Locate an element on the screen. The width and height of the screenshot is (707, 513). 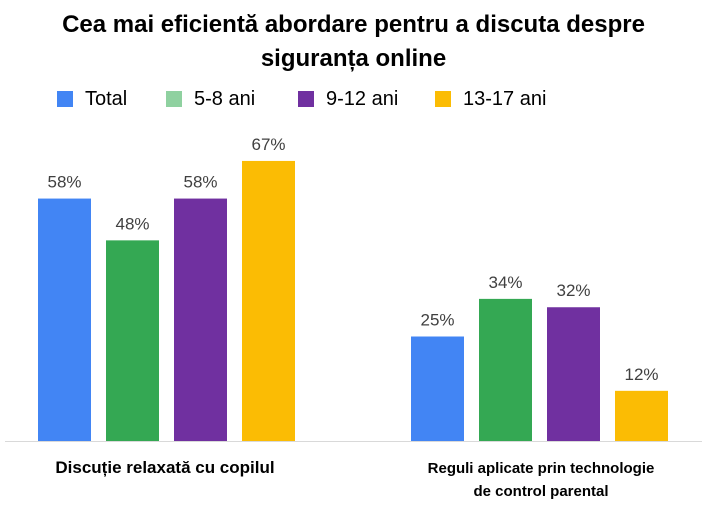
bar-13-17-reguli is located at coordinates (641, 415).